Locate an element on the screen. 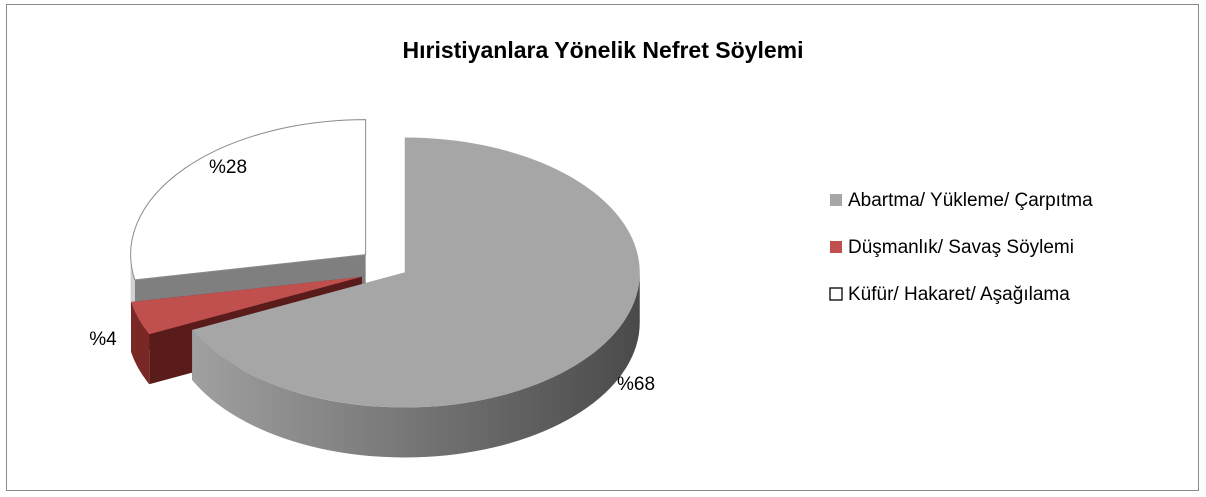  legend-label: Abartma/ Yükleme/ Çarpıtma is located at coordinates (970, 200).